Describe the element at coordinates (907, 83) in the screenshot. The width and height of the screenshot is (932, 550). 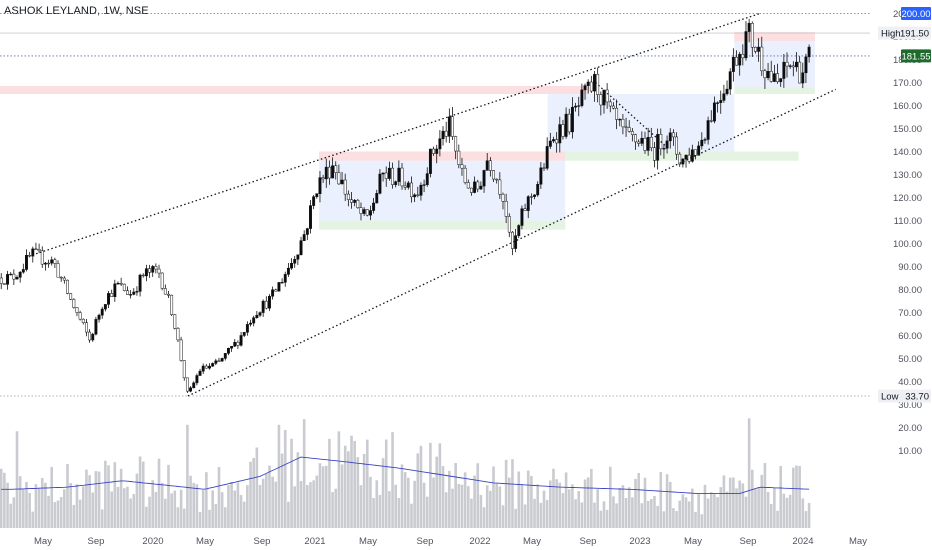
I see `y-tick-label: 170.00` at that location.